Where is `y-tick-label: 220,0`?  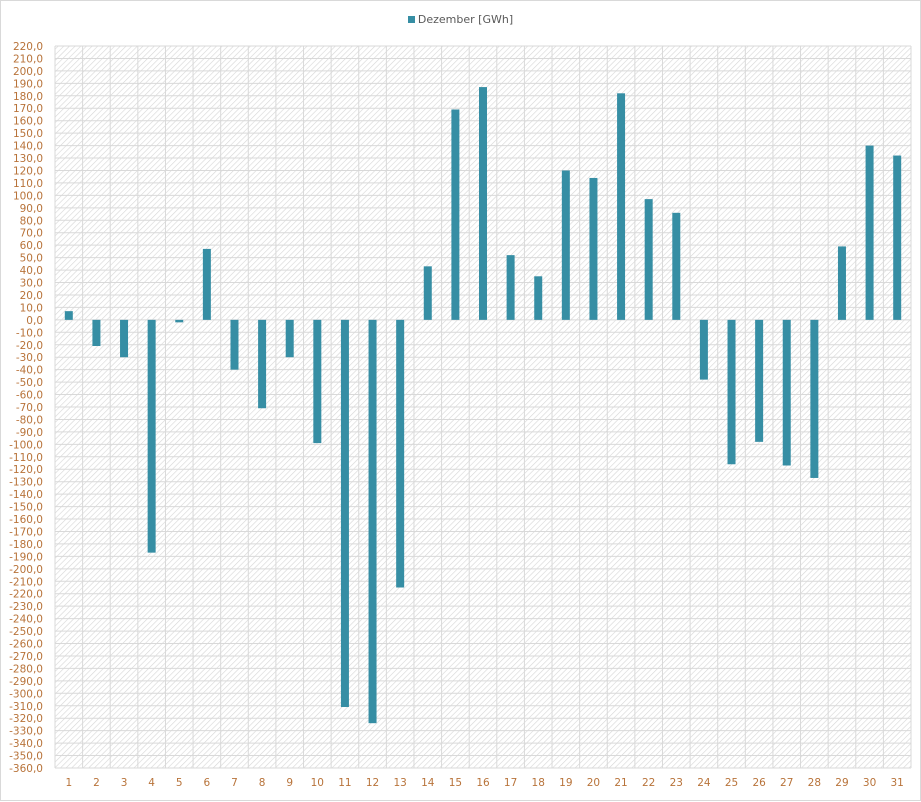 y-tick-label: 220,0 is located at coordinates (28, 47).